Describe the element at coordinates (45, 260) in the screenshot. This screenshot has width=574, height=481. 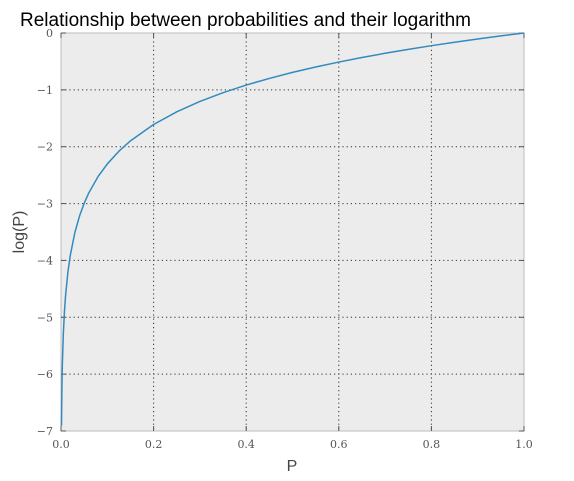
I see `y-tick-label: −4` at that location.